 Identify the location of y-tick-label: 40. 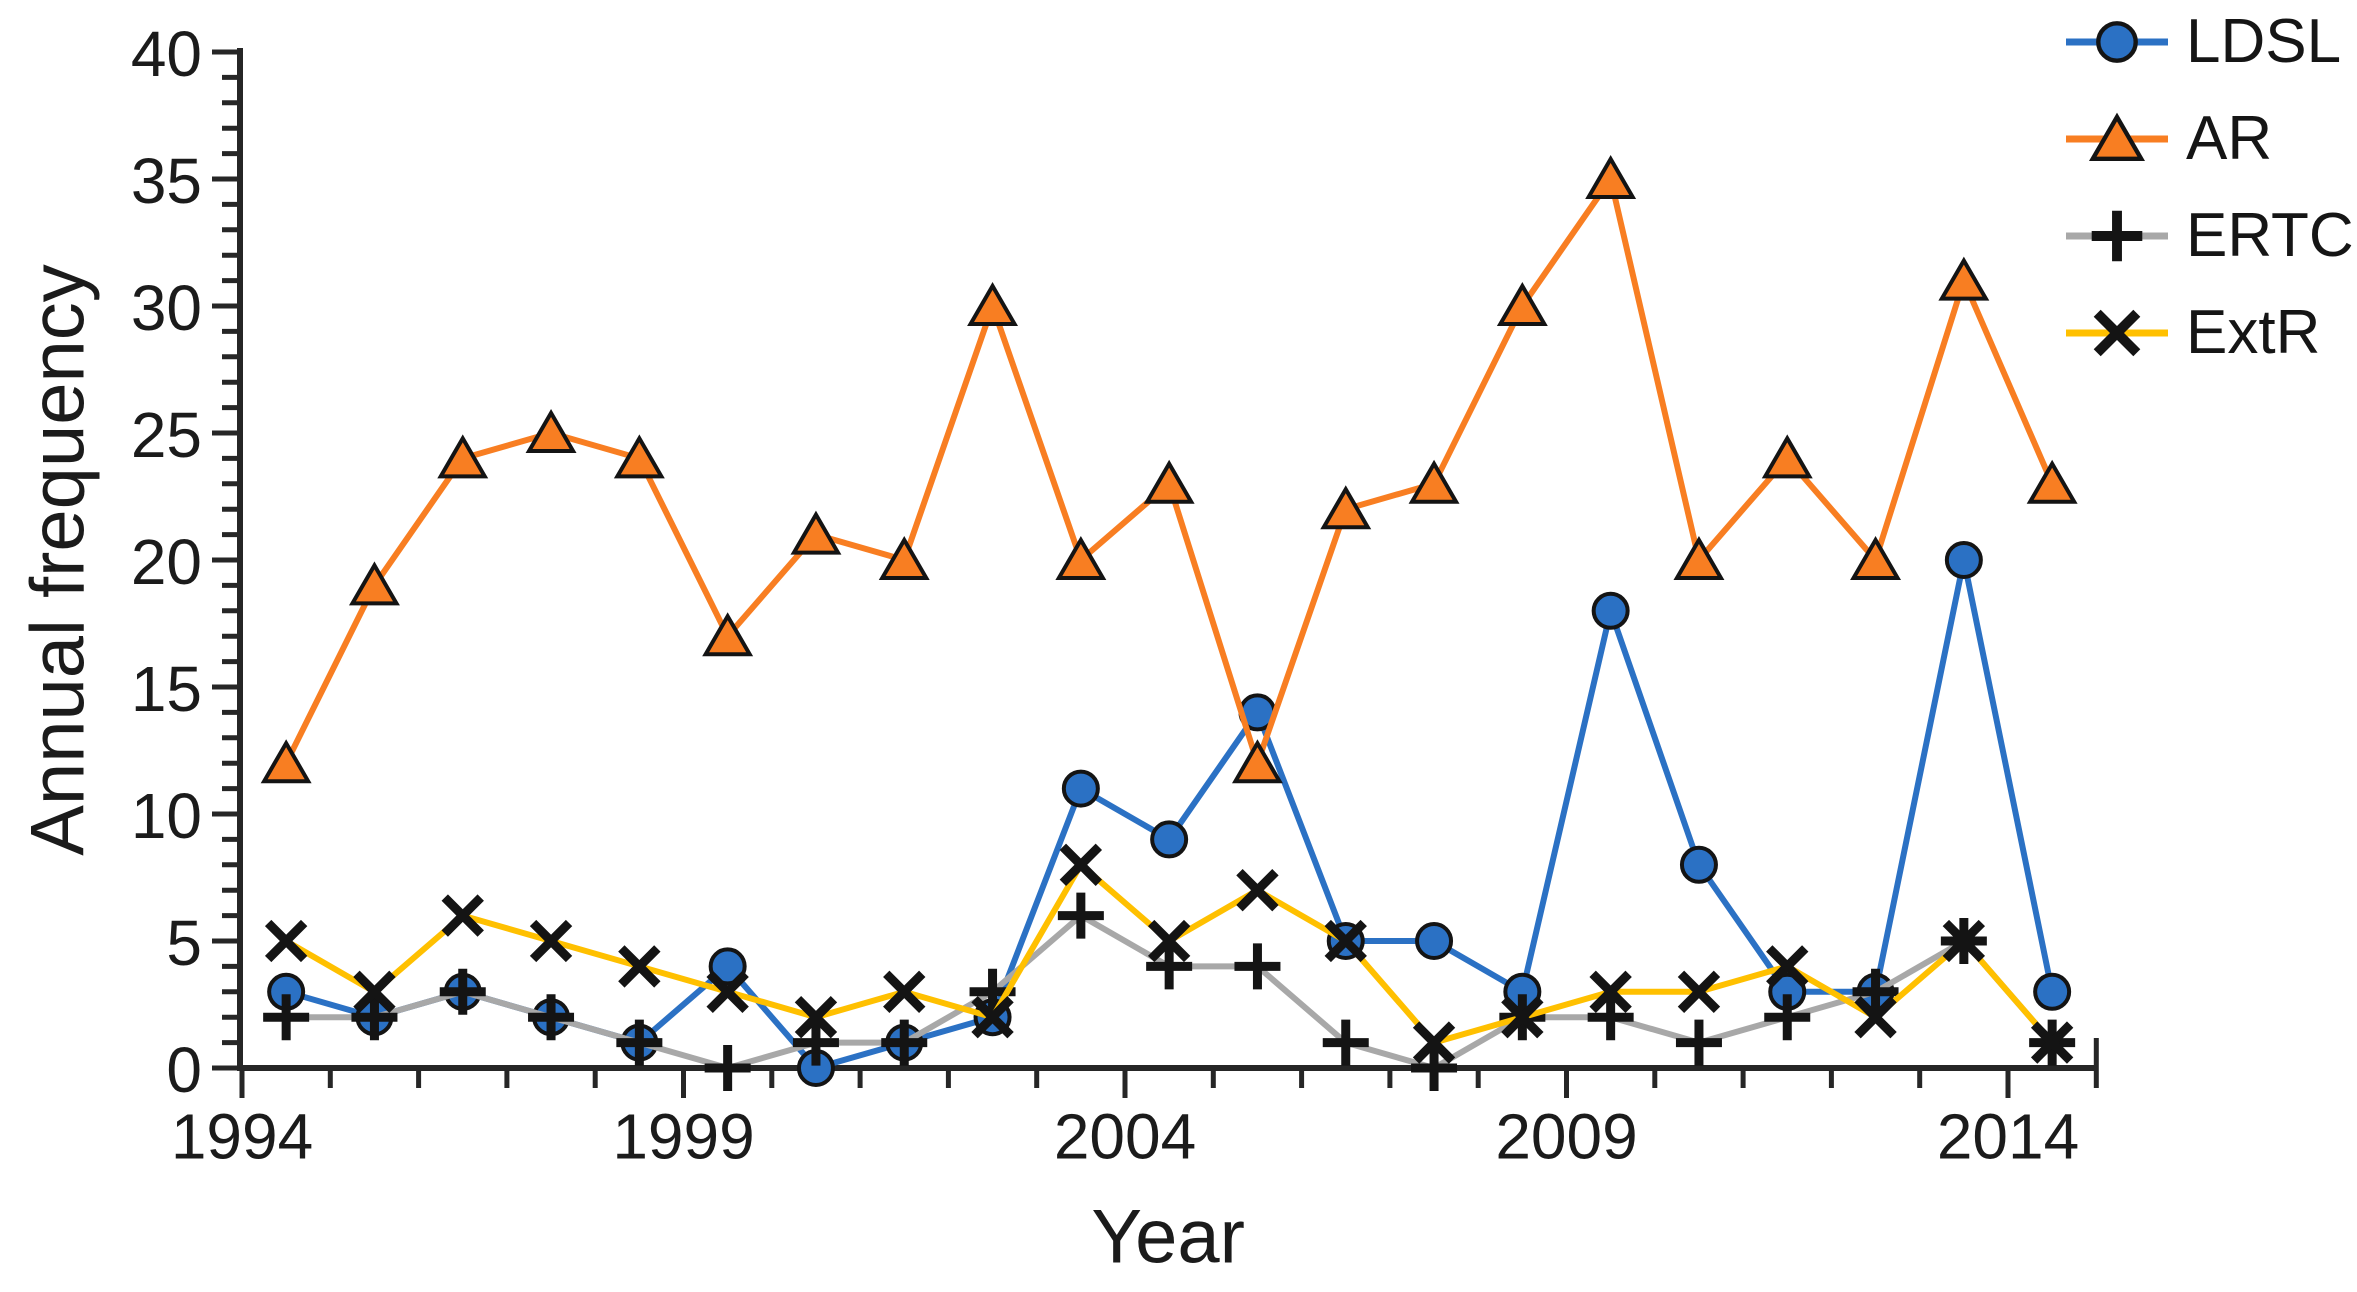
(166, 54).